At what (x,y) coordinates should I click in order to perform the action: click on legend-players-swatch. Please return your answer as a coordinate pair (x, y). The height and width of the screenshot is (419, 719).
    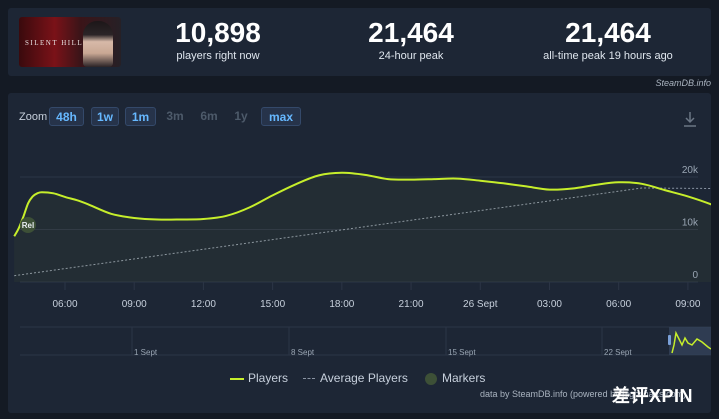
    Looking at the image, I should click on (237, 378).